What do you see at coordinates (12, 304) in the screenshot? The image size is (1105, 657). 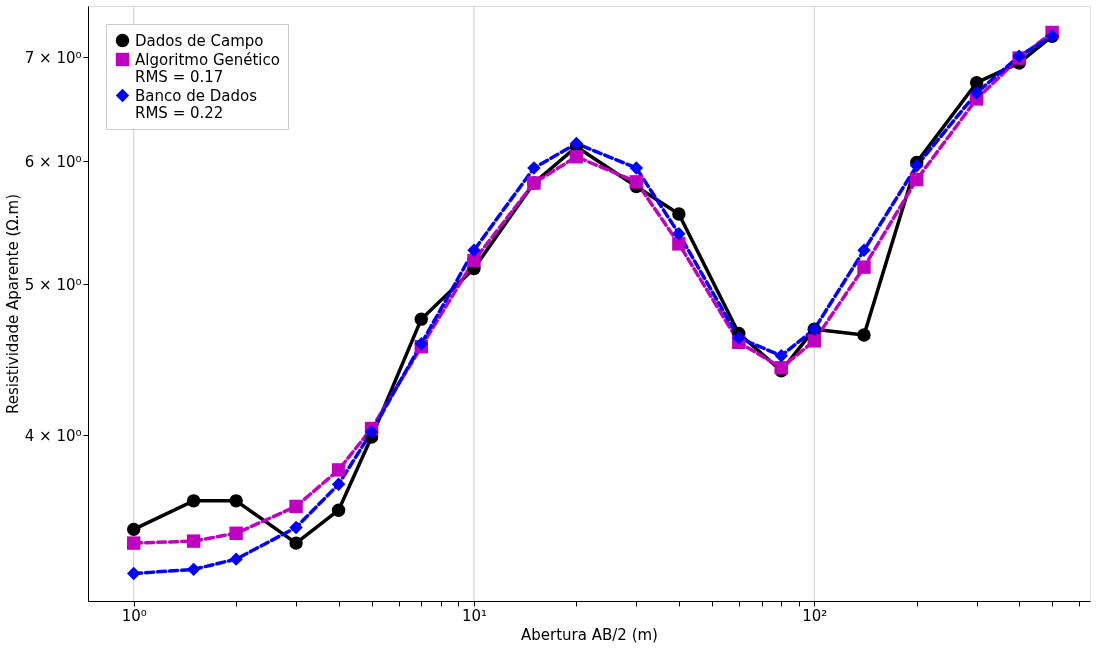 I see `y-axis-title: Resistividade Aparente (Ω.m)` at bounding box center [12, 304].